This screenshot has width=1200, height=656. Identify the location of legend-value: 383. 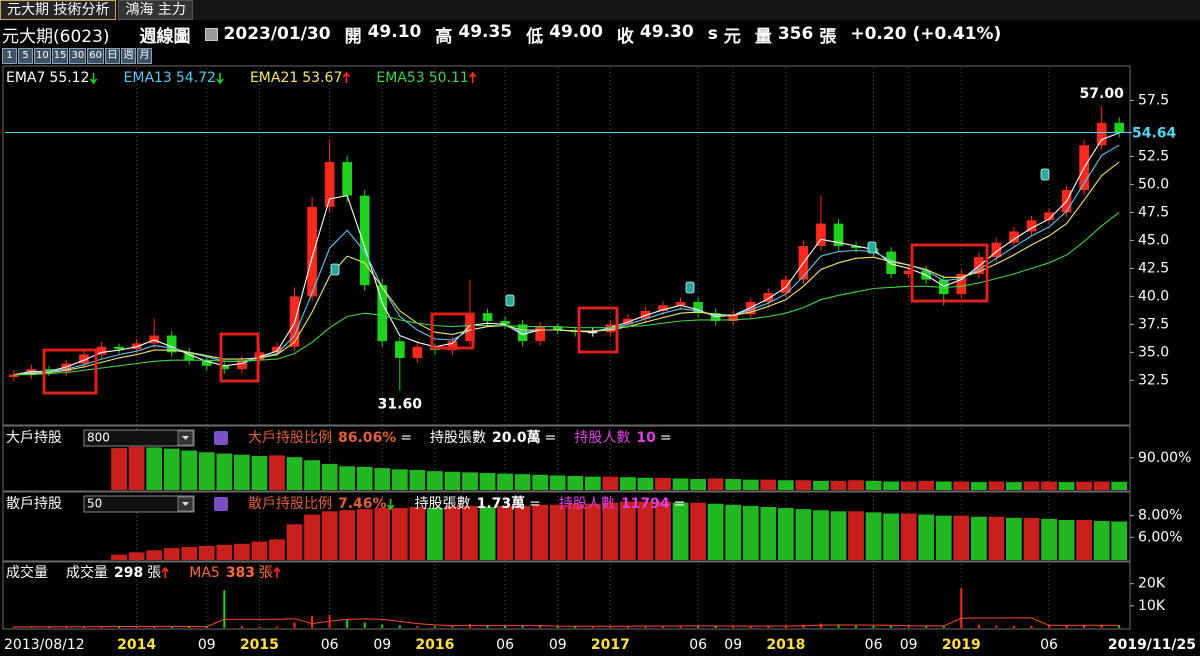
(240, 573).